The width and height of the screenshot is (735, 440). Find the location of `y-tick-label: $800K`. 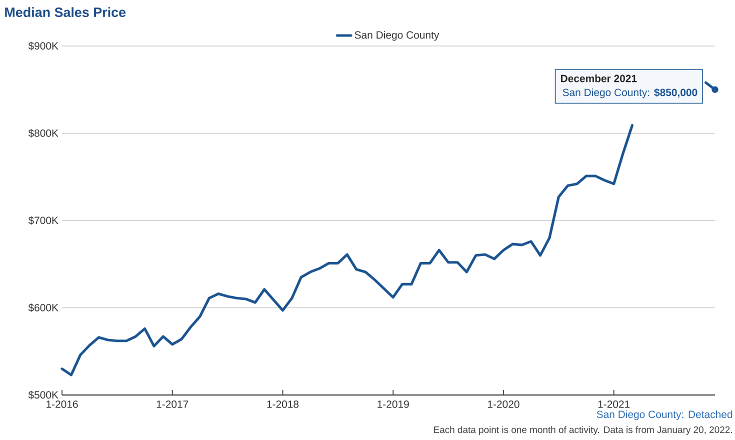

y-tick-label: $800K is located at coordinates (43, 133).